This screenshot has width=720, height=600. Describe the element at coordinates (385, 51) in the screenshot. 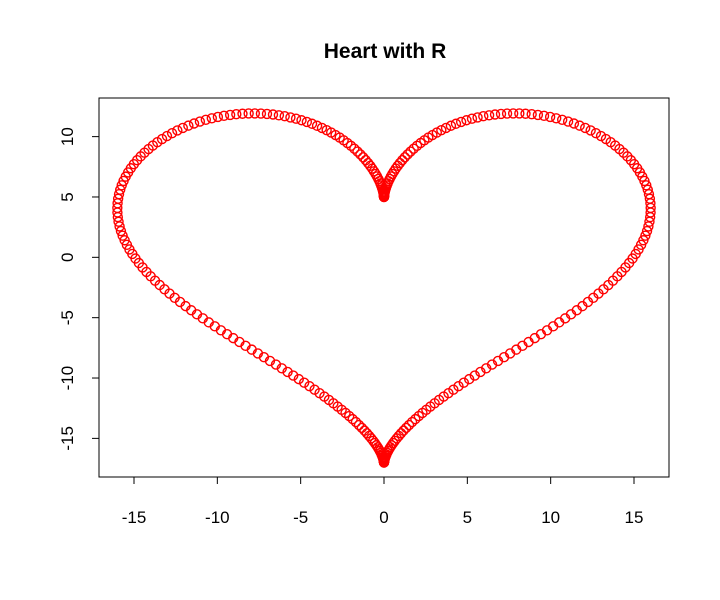

I see `chart-title: Heart with R` at that location.